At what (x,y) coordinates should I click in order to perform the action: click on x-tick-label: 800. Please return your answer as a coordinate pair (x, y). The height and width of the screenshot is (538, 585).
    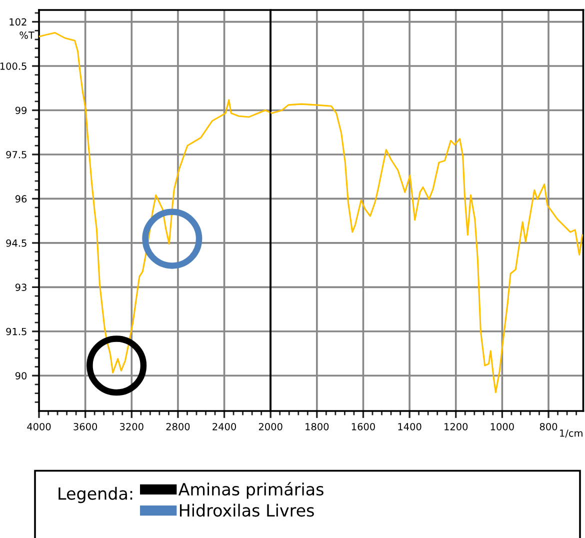
    Looking at the image, I should click on (549, 426).